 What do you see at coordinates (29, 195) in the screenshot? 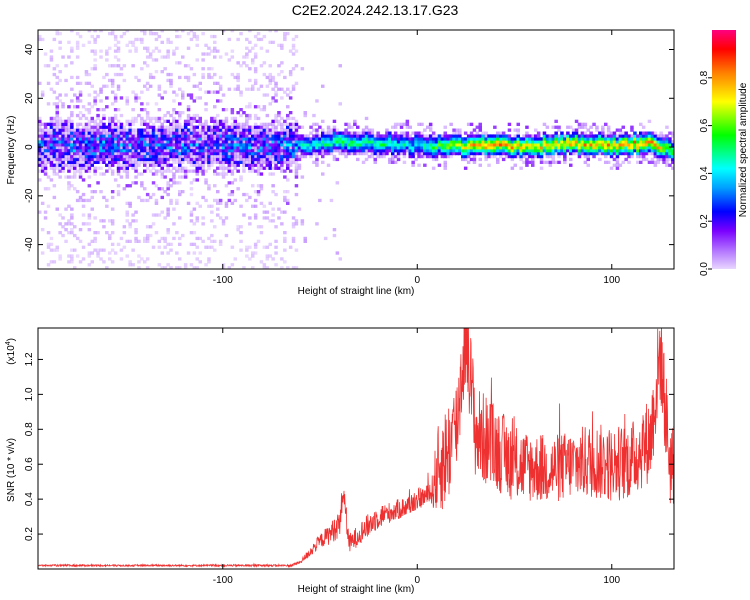
I see `y-tick-label: -20` at bounding box center [29, 195].